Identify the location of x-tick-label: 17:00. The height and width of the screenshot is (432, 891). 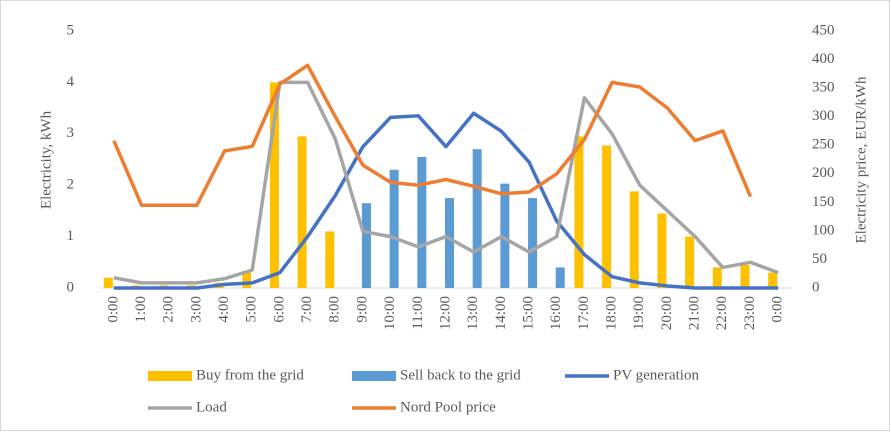
(584, 313).